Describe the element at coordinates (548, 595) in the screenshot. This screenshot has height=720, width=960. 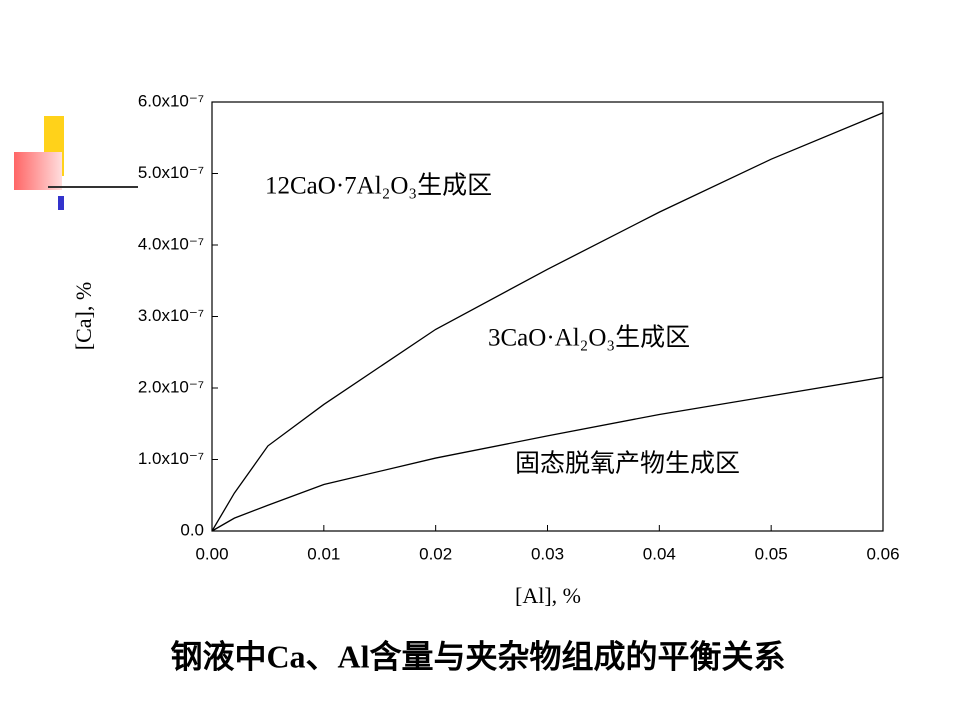
I see `x-axis-label: [Al], %` at that location.